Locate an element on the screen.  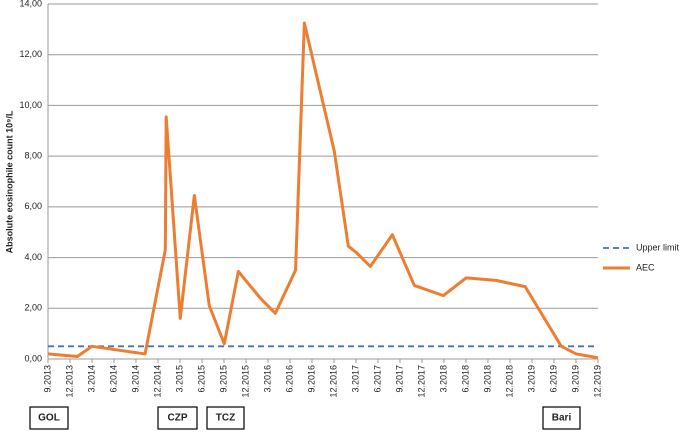
x-tick-label: 9.2014 is located at coordinates (135, 379).